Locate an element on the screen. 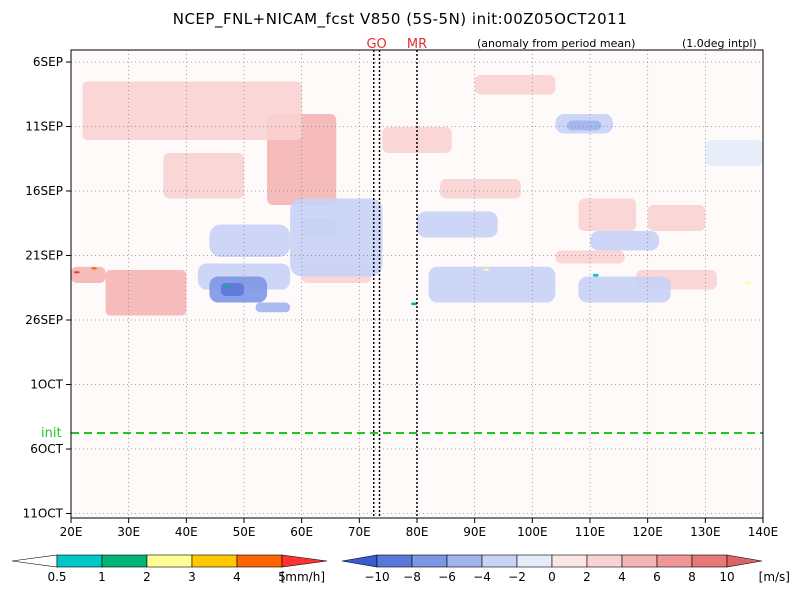  wind-label: 6 is located at coordinates (657, 577).